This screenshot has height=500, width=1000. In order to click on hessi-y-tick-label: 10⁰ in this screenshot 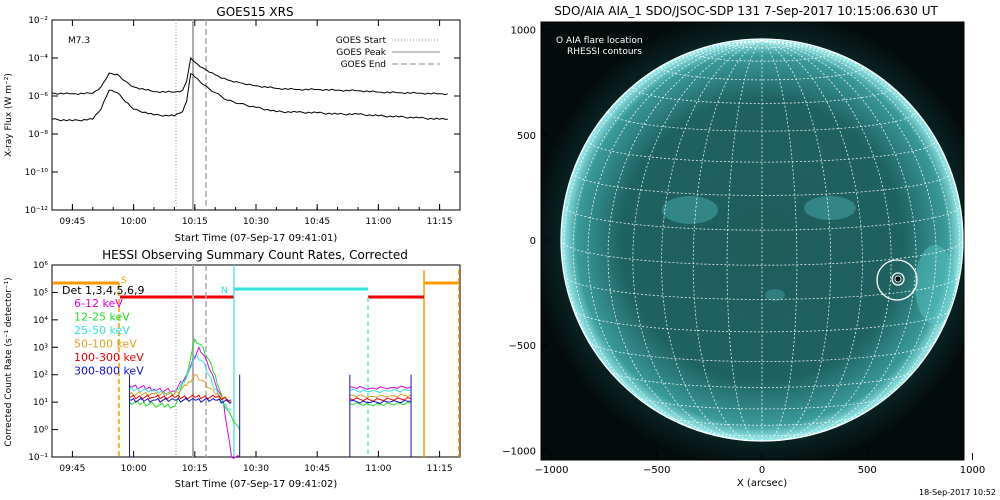, I will do `click(40, 431)`.